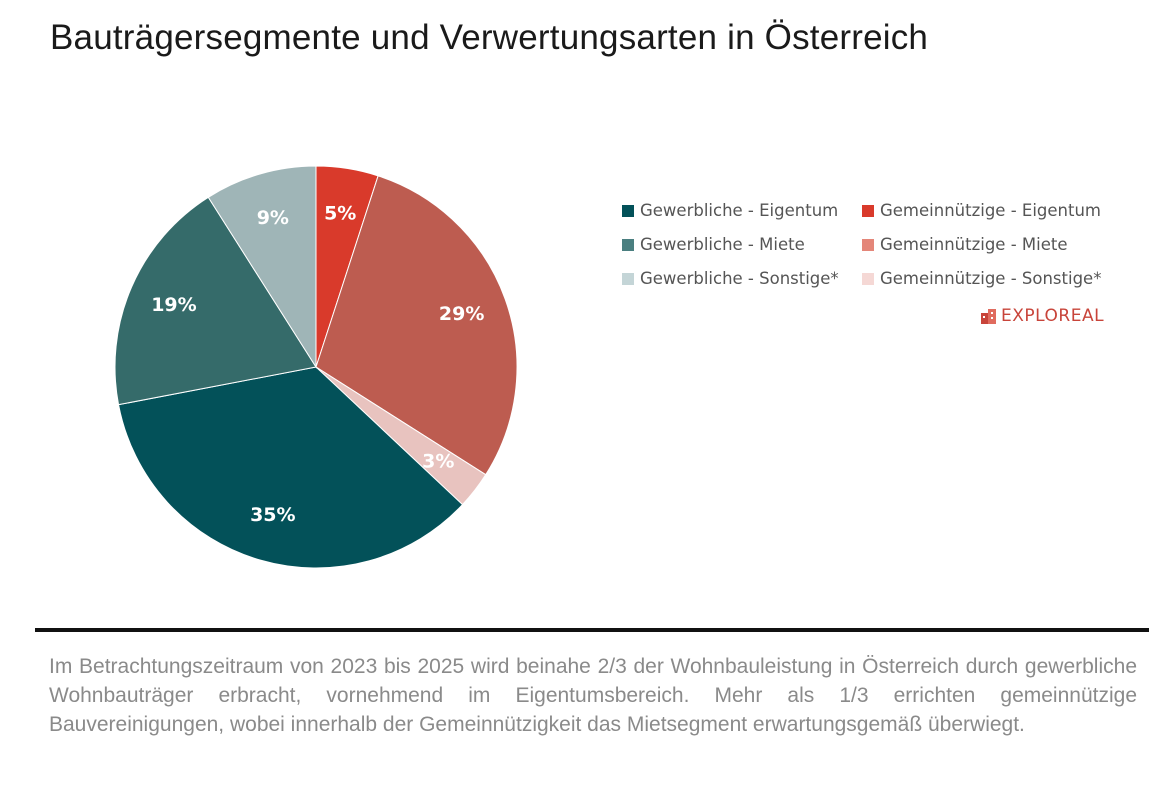 The height and width of the screenshot is (790, 1174). What do you see at coordinates (438, 461) in the screenshot?
I see `pie-label-gemeinnuetzige-sonstige: 3%` at bounding box center [438, 461].